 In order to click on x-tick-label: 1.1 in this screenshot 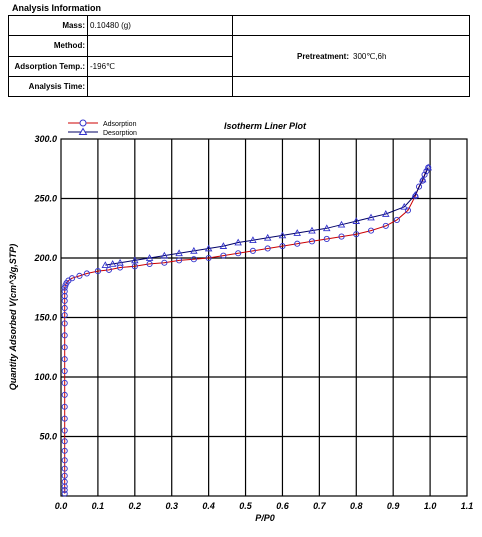, I will do `click(467, 506)`.